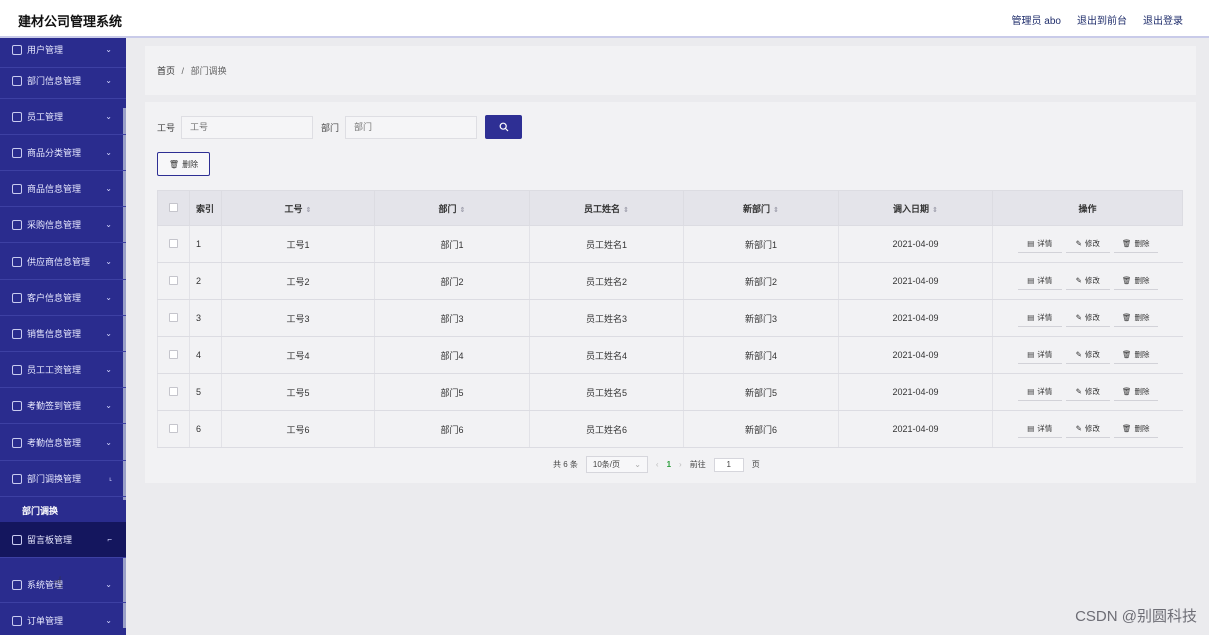  I want to click on sidebar-item-2: 部门信息管理 ⌄, so click(63, 81).